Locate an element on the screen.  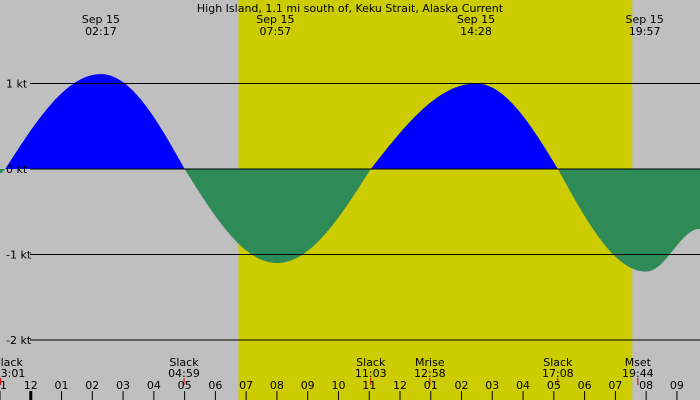
event-time-label: 12:58 is located at coordinates (430, 373).